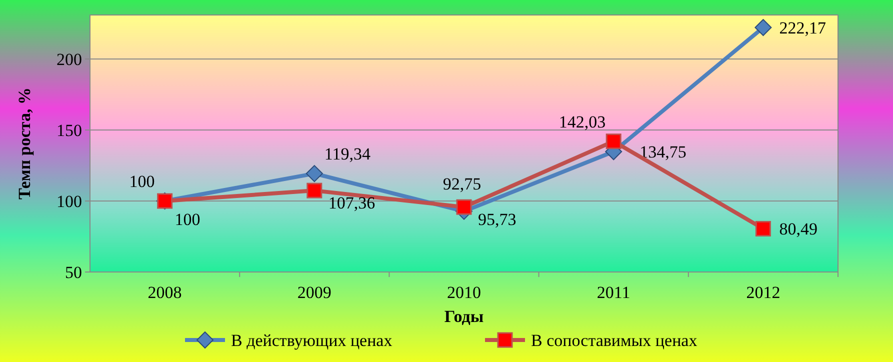 Image resolution: width=893 pixels, height=362 pixels. What do you see at coordinates (348, 154) in the screenshot?
I see `data-label: 119,34` at bounding box center [348, 154].